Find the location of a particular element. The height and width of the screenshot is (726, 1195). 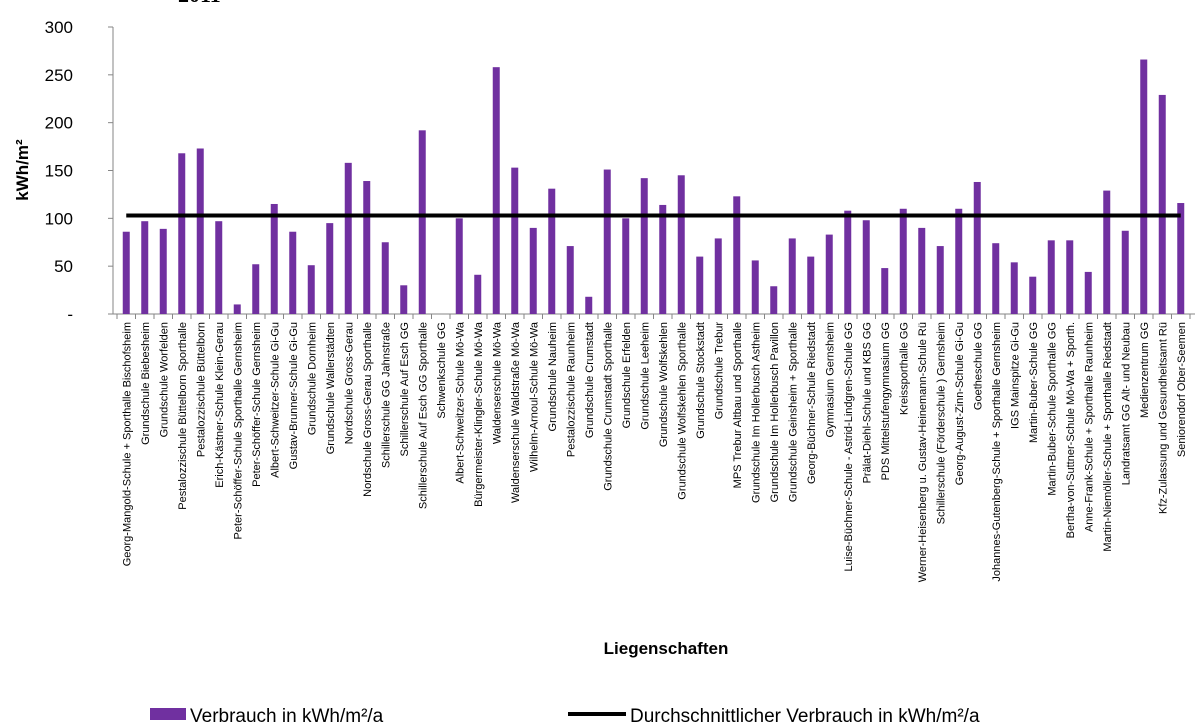

y-tick-label: 200 is located at coordinates (59, 123).